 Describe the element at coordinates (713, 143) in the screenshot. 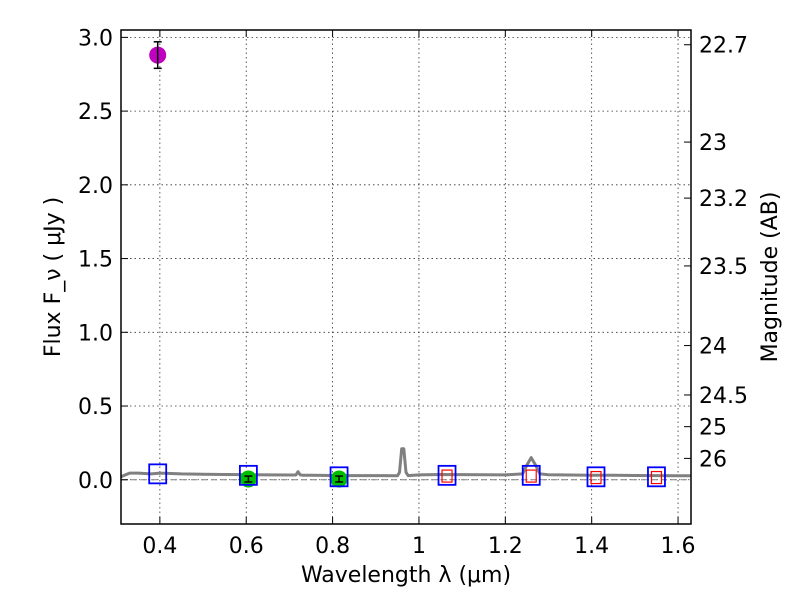

I see `magnitude-tick-label: 23` at that location.